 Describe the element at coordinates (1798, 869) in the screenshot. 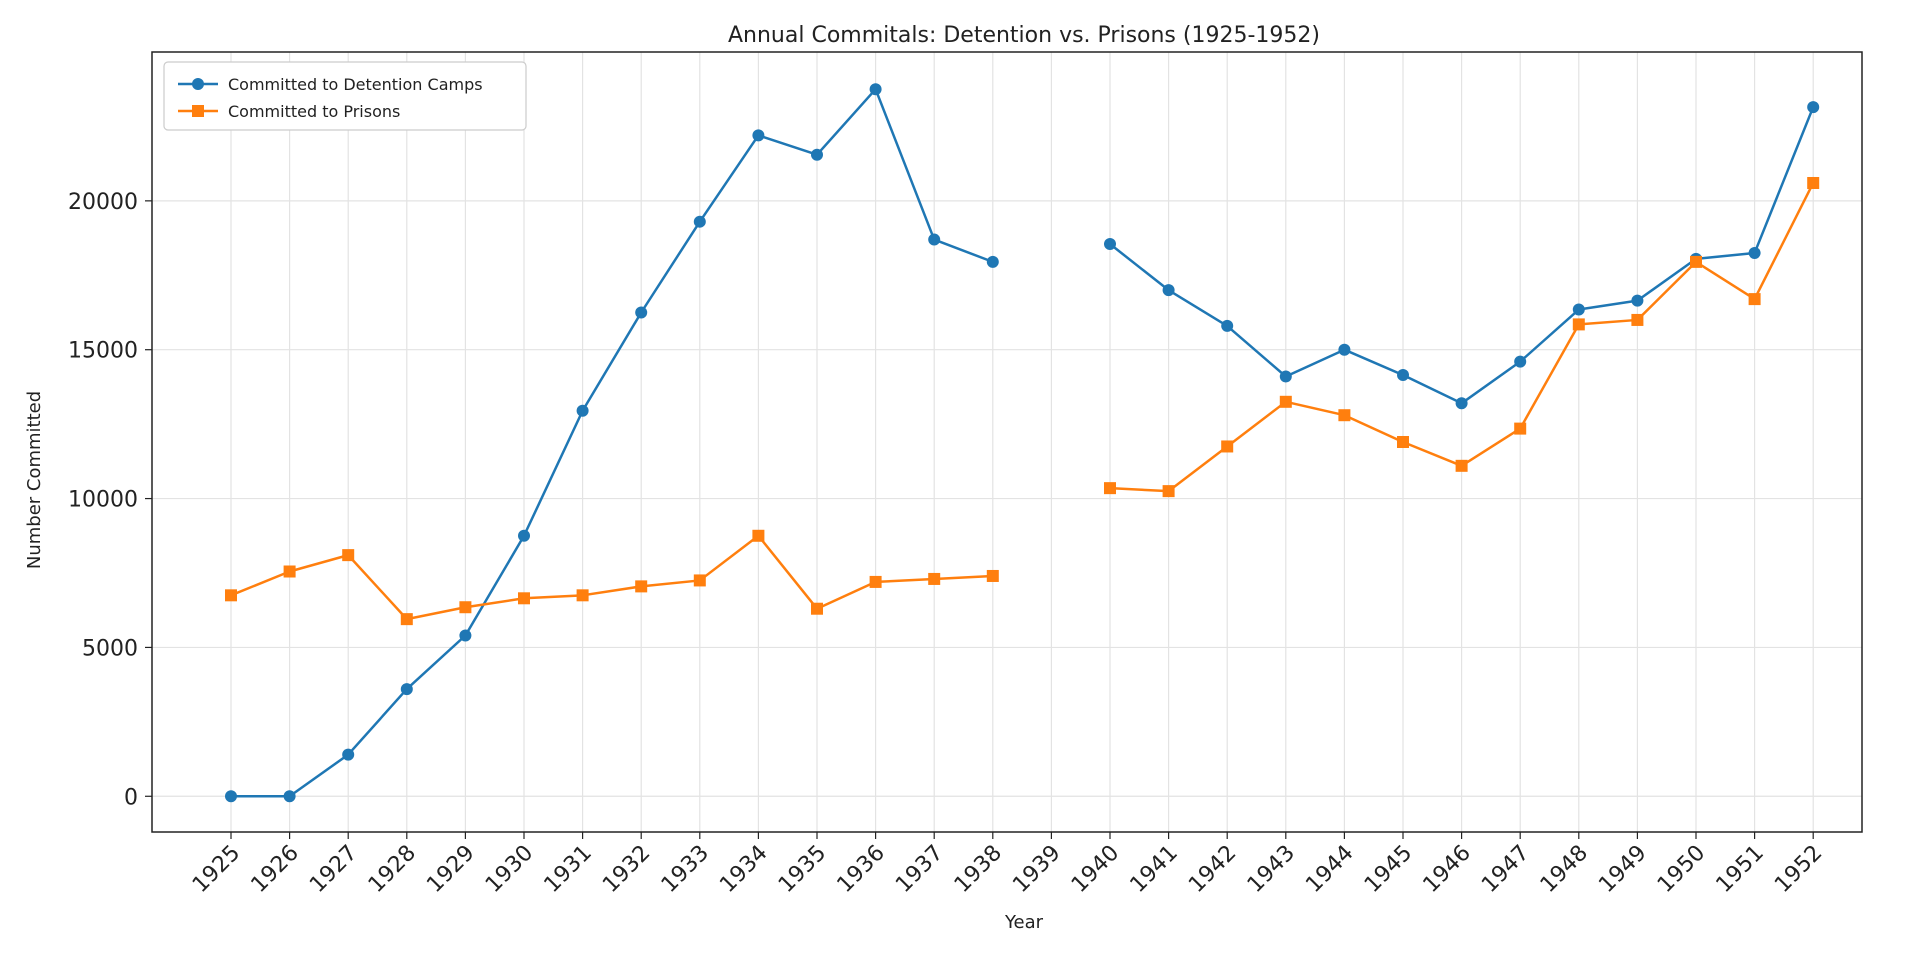

I see `x-tick-label: 1952` at that location.